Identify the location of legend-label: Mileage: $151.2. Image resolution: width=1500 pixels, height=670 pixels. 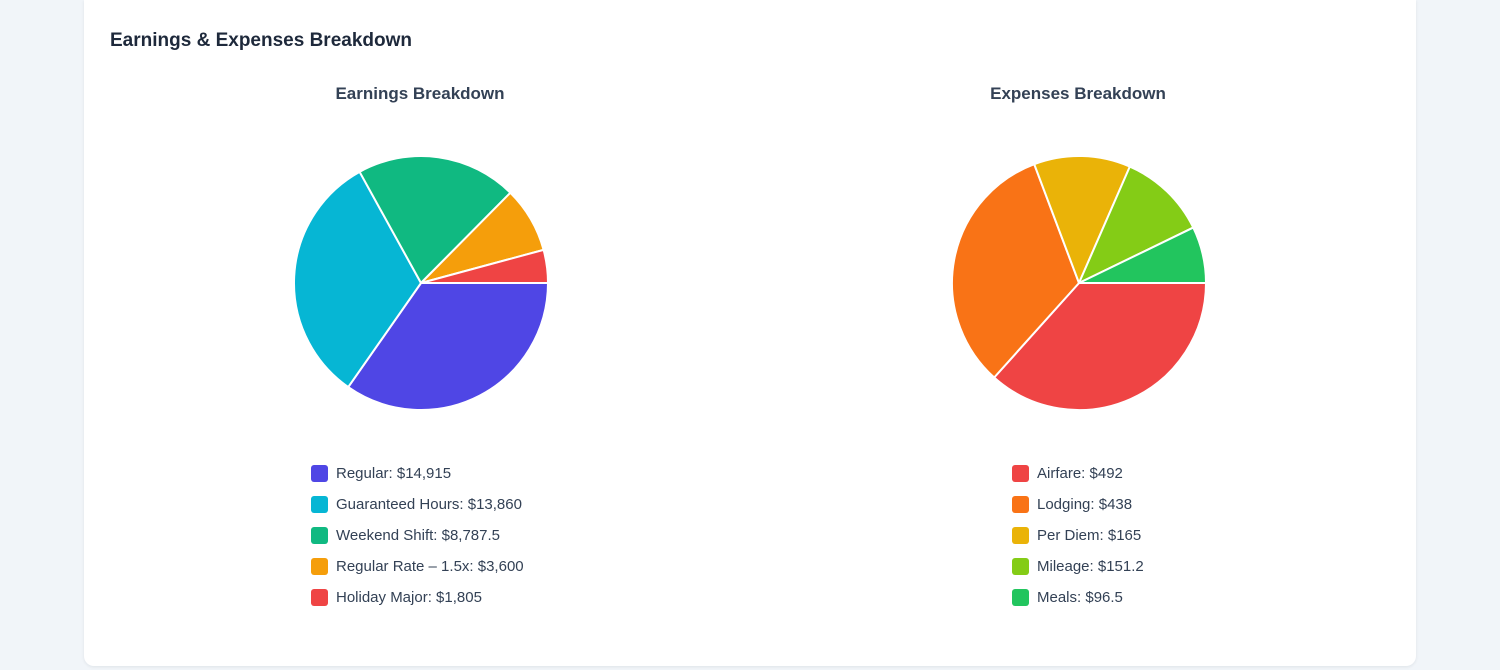
(1090, 566).